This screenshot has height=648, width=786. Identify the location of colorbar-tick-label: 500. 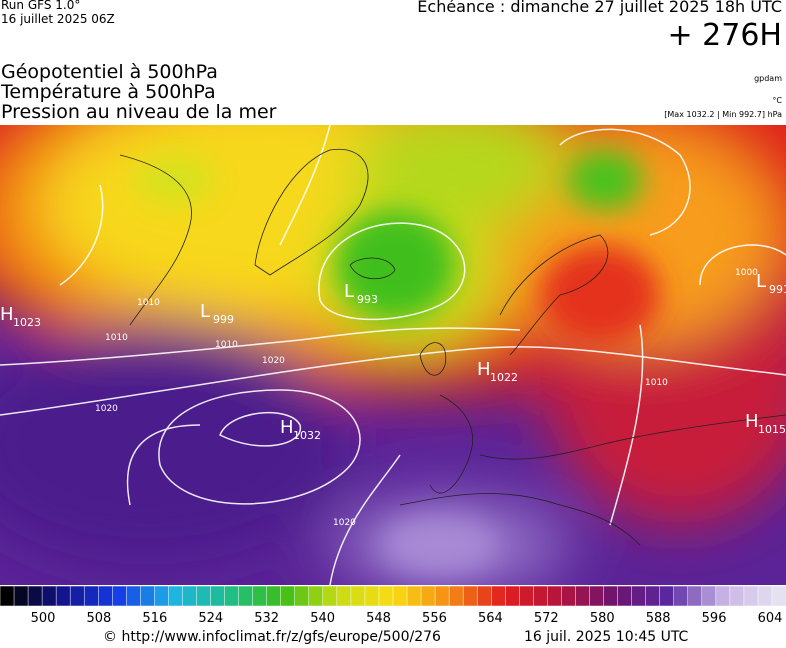
(43, 618).